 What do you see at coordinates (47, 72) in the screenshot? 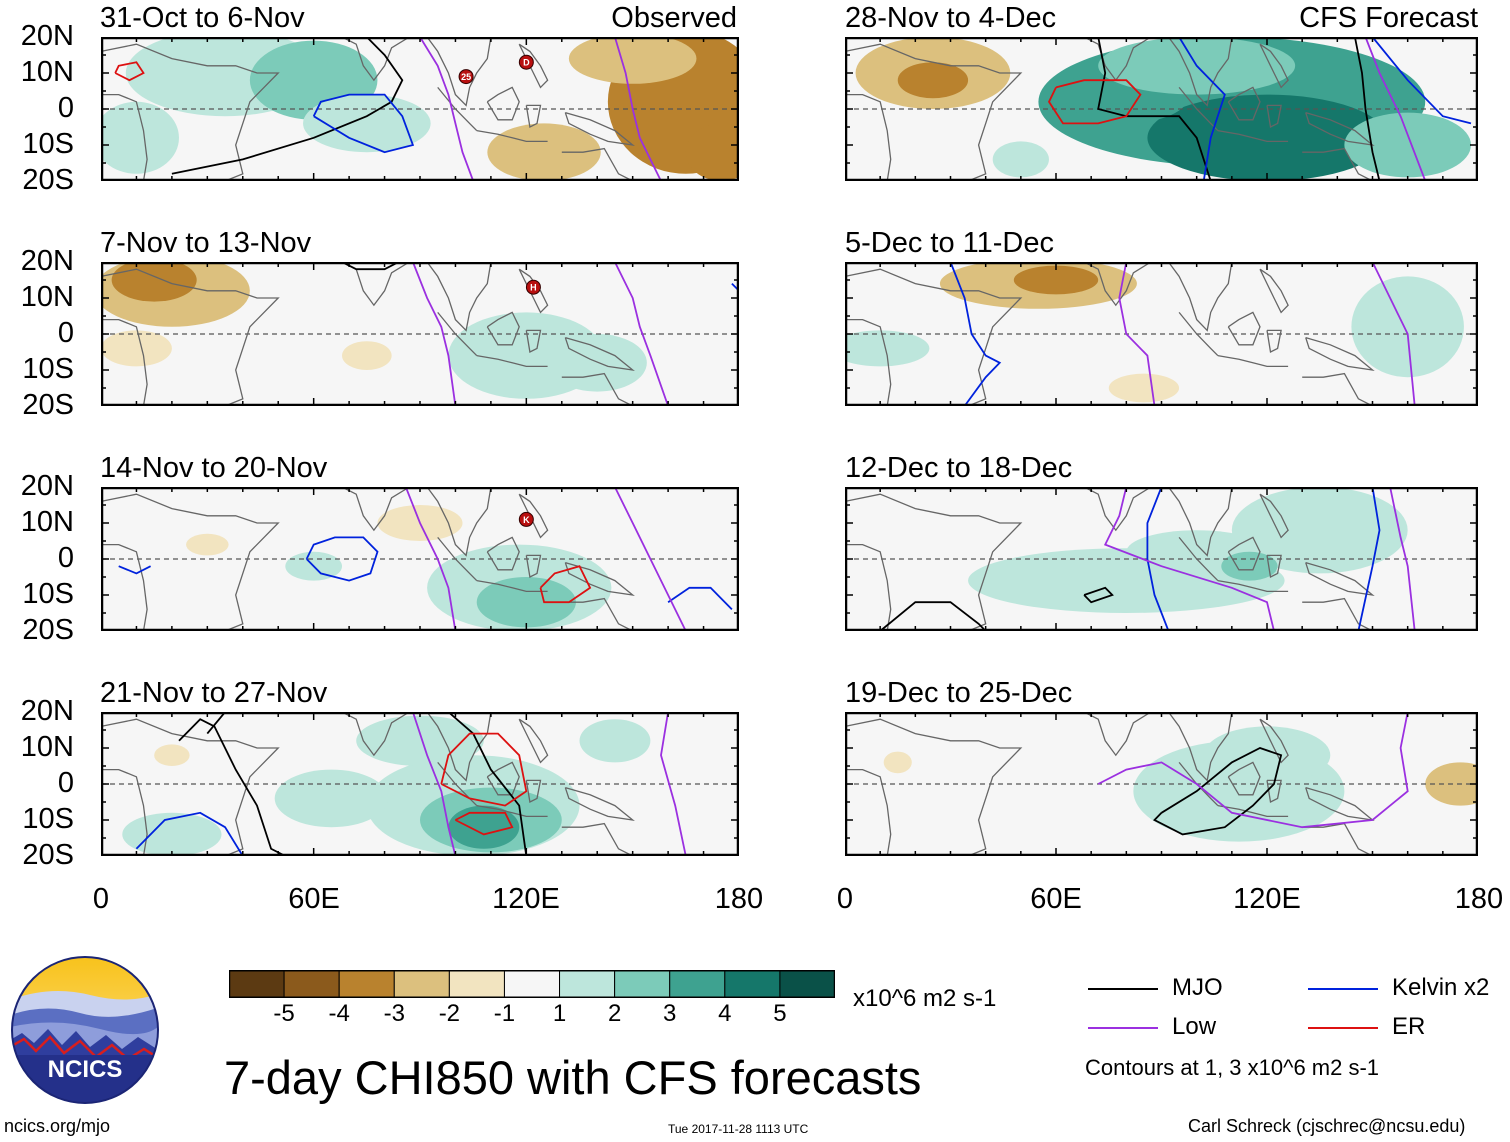
I see `y-tick-label: 10N` at bounding box center [47, 72].